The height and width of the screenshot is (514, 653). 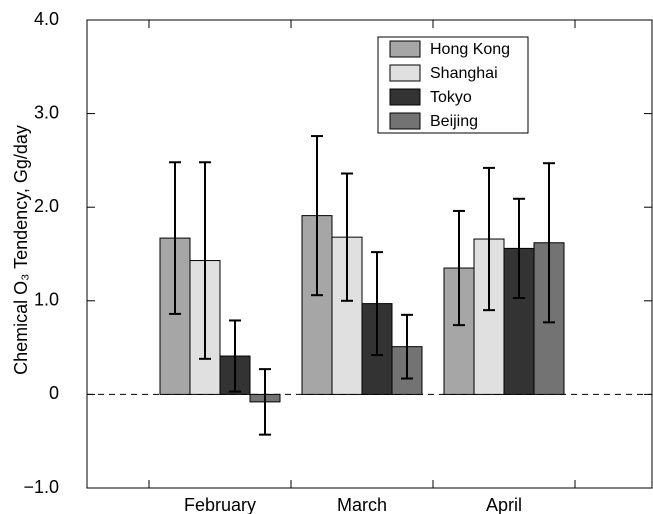 I want to click on x-tick-label: February, so click(x=220, y=504).